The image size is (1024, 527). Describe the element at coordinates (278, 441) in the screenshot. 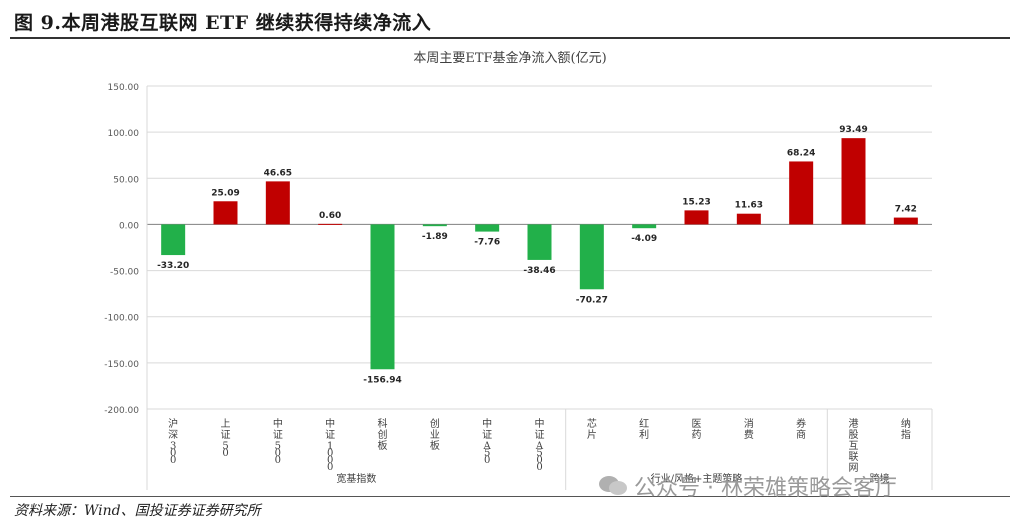

I see `x-tick-label: 中证 5 0 0` at that location.